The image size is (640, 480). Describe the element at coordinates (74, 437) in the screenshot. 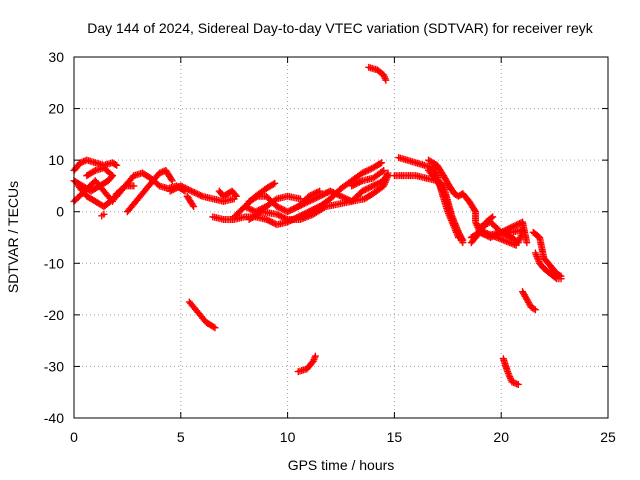

I see `x-tick-label: 0` at that location.